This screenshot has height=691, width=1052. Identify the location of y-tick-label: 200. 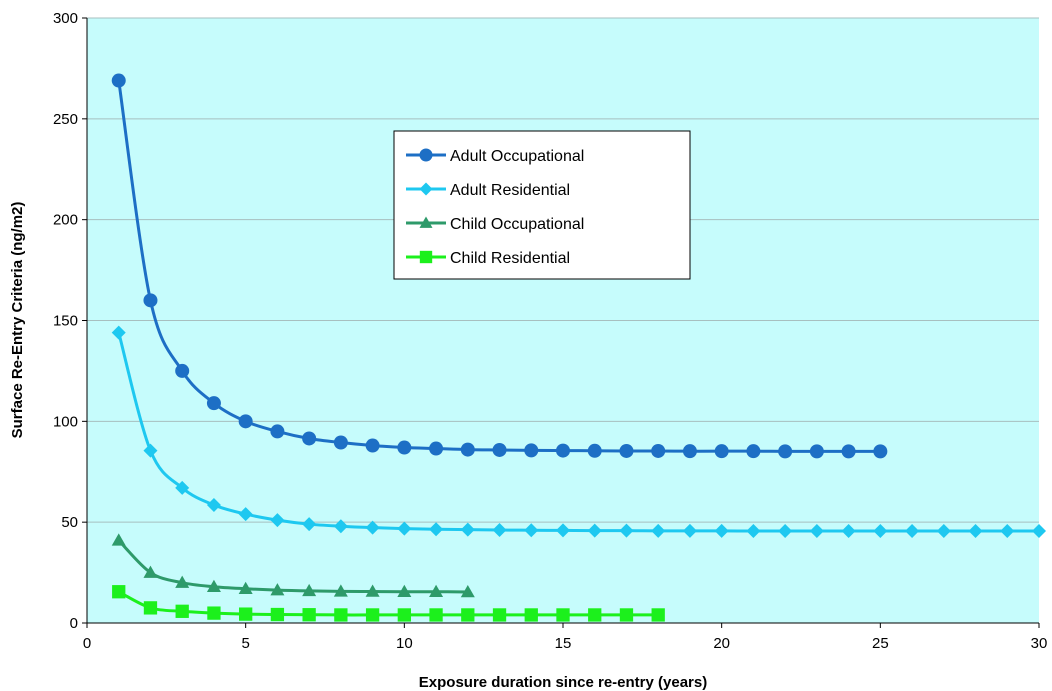
(65, 220).